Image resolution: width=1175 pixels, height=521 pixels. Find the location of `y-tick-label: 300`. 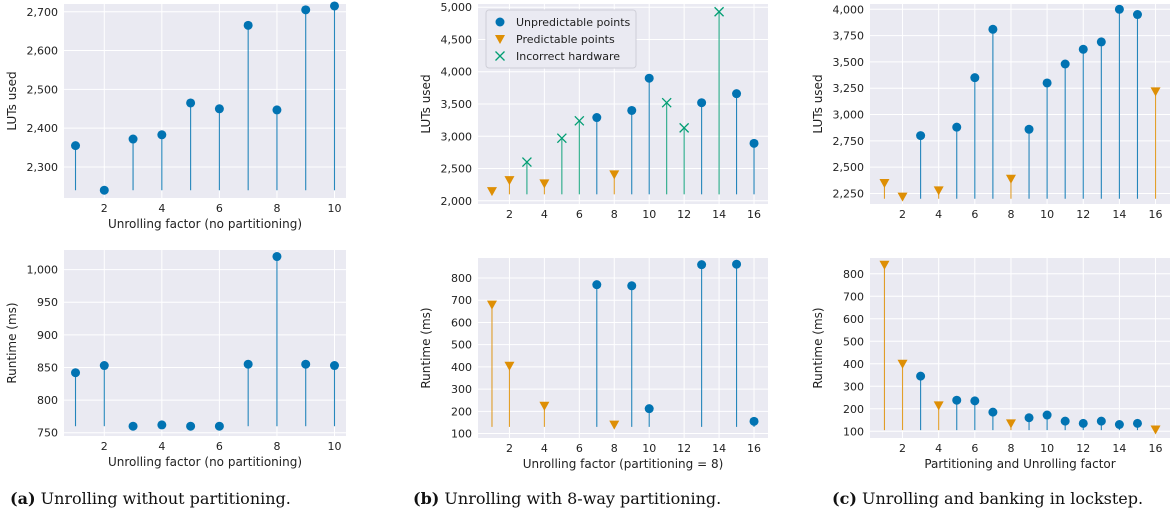

y-tick-label: 300 is located at coordinates (461, 389).